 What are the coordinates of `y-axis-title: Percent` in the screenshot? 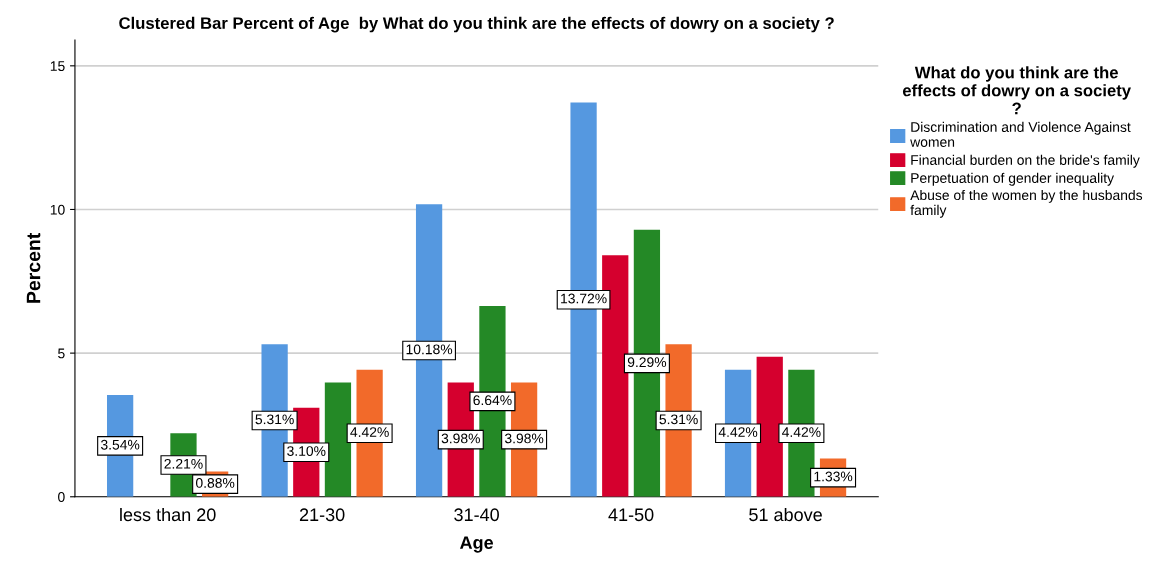 It's located at (33, 267).